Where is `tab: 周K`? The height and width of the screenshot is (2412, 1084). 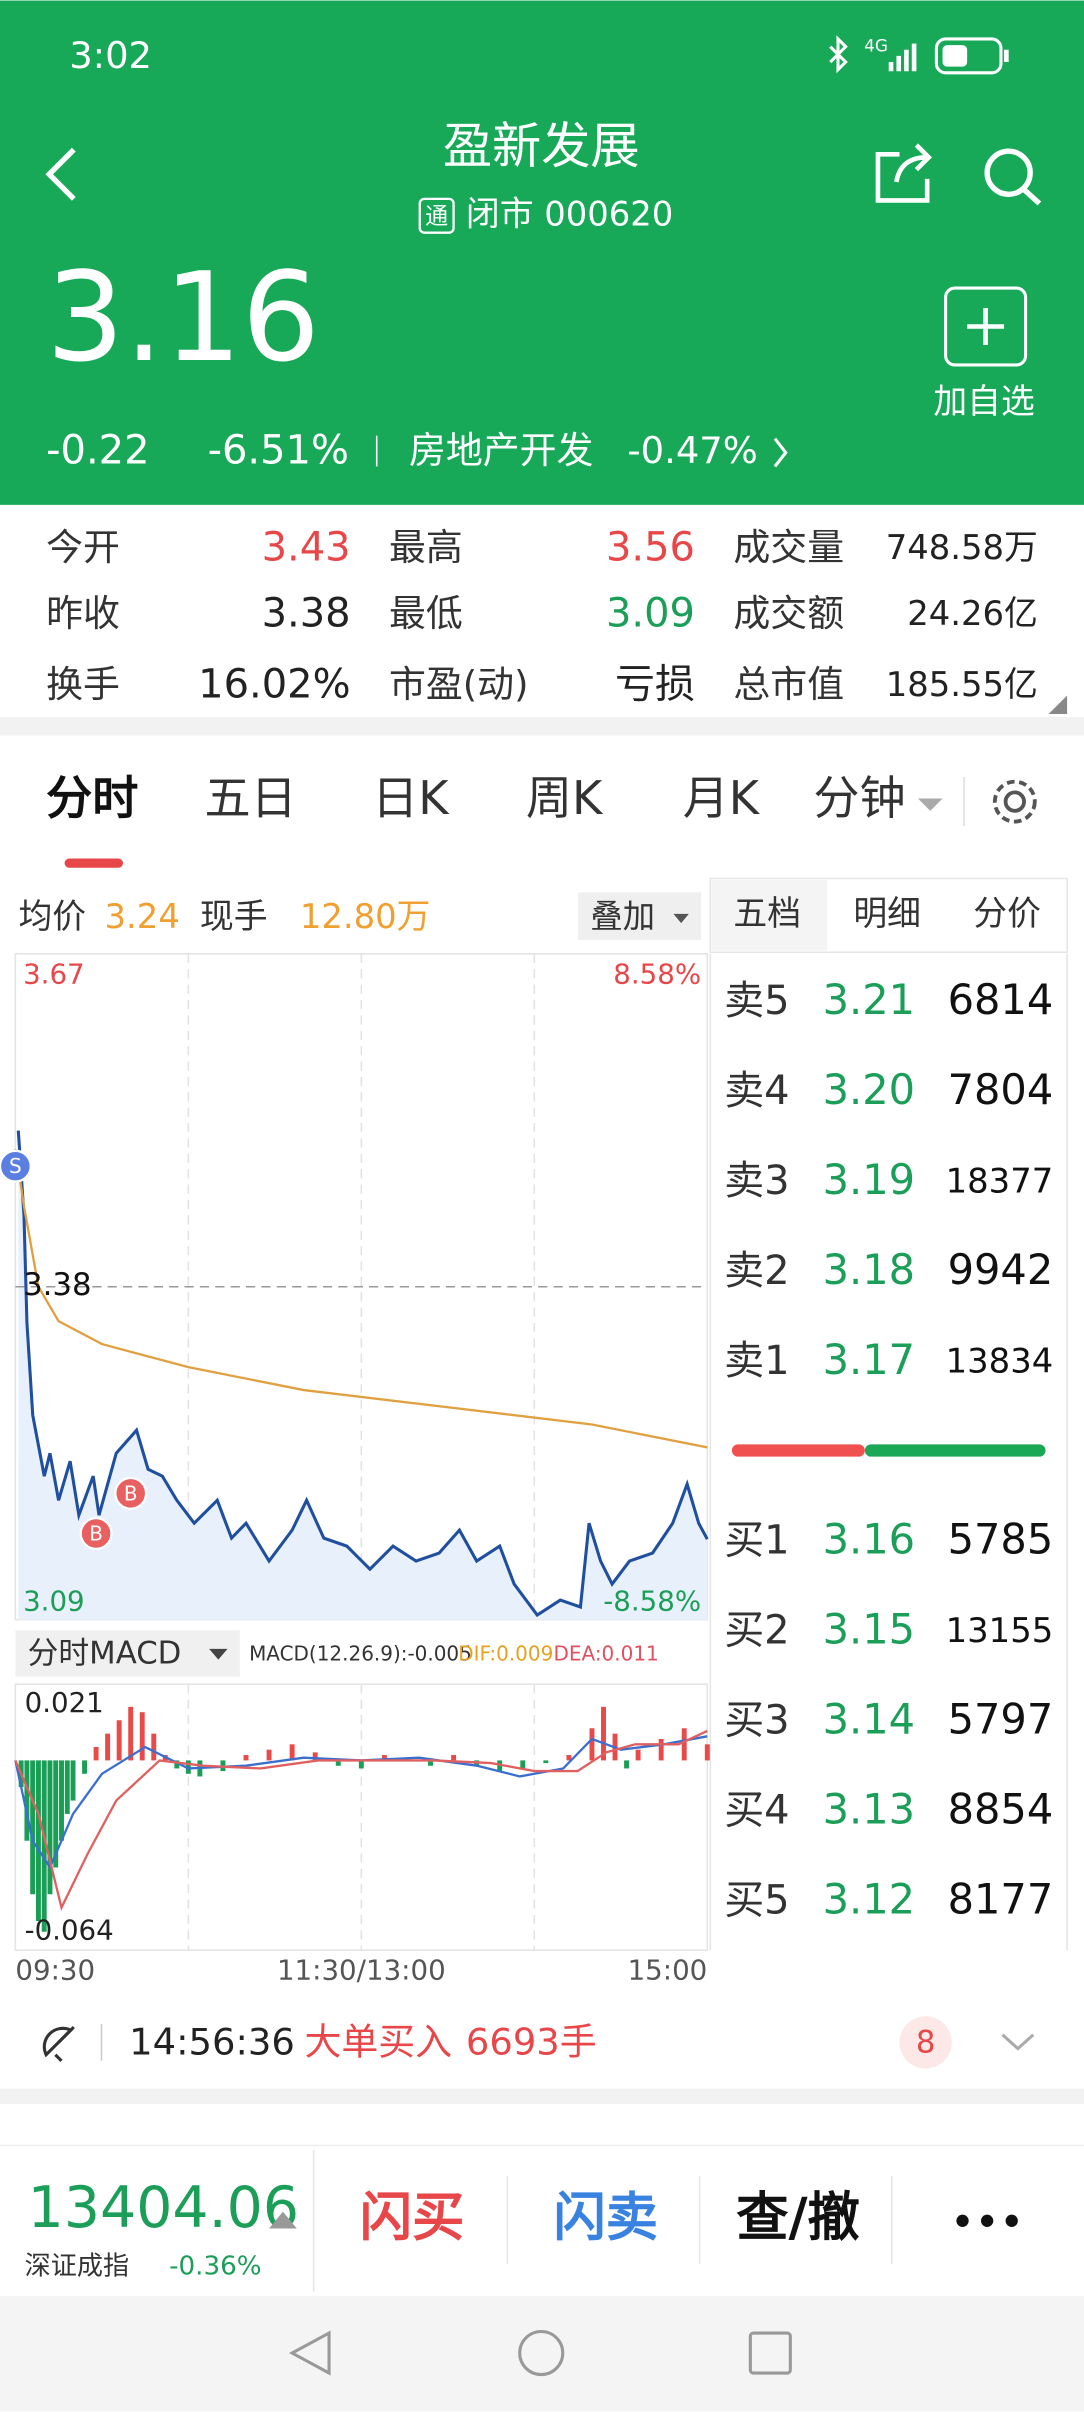
tab: 周K is located at coordinates (565, 798).